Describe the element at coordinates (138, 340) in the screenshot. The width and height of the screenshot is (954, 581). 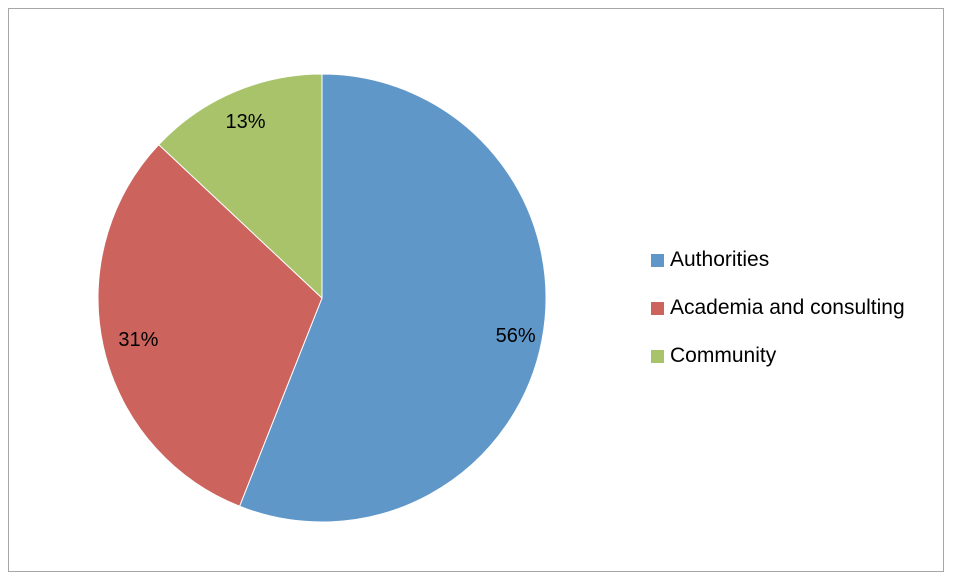
I see `data-label-academia: 31%` at that location.